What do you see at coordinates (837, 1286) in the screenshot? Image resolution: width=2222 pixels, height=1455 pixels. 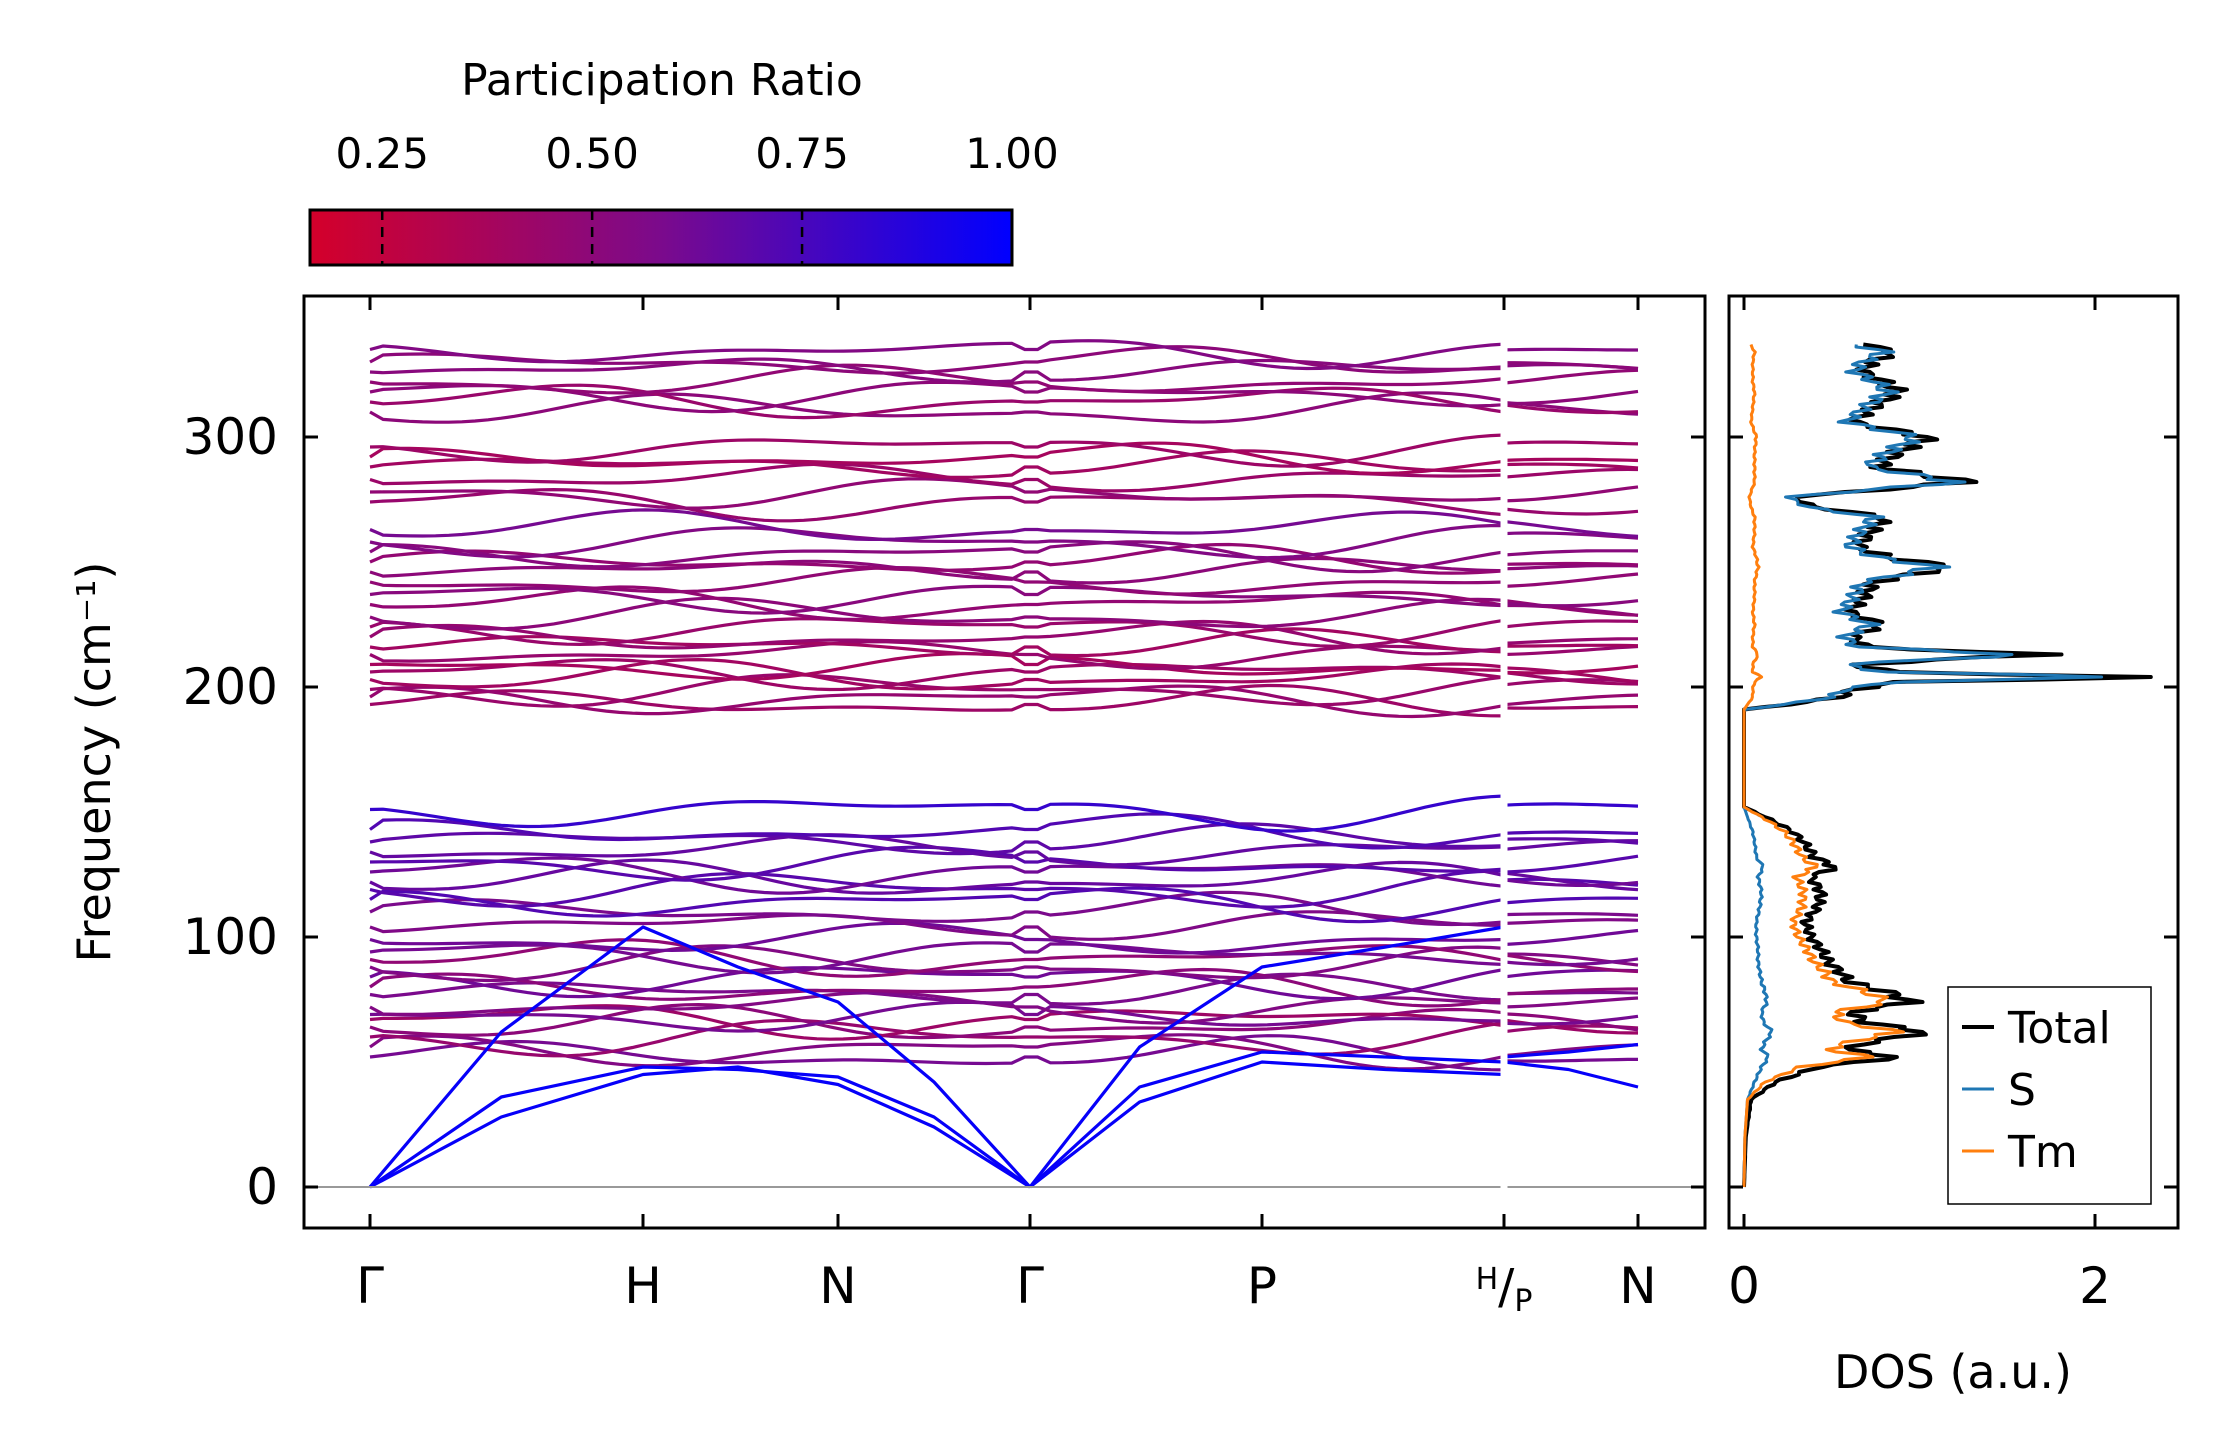 I see `k-point-label: N` at bounding box center [837, 1286].